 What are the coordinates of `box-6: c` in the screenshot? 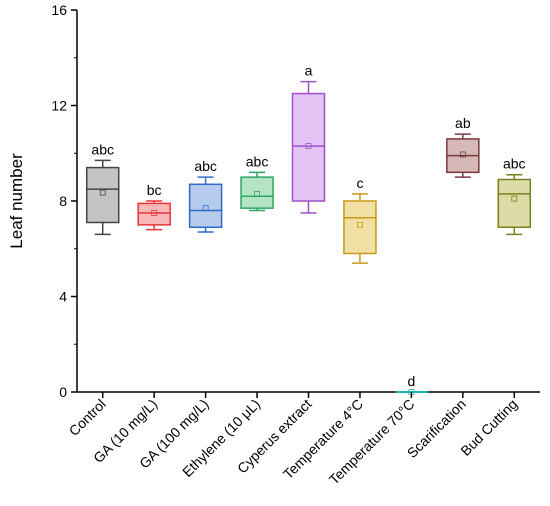 It's located at (360, 219).